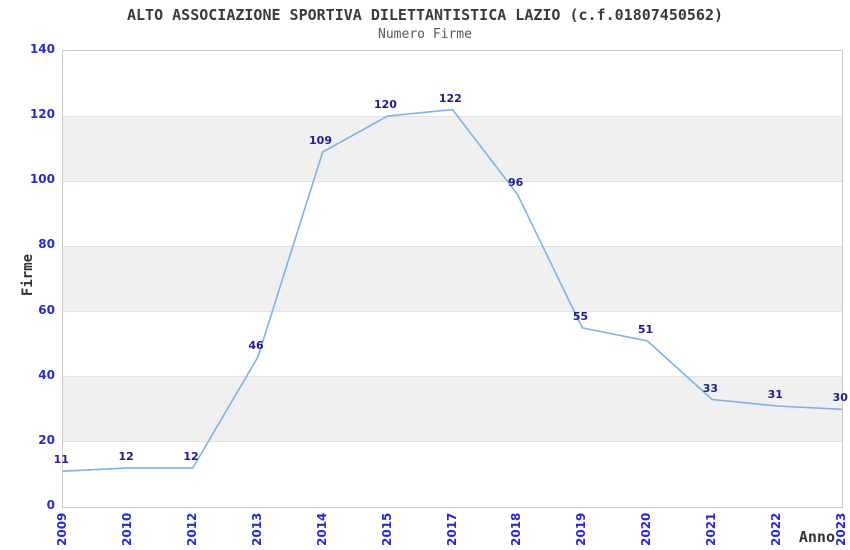 This screenshot has height=550, width=850. Describe the element at coordinates (62, 529) in the screenshot. I see `x-tick-label: 2009` at that location.